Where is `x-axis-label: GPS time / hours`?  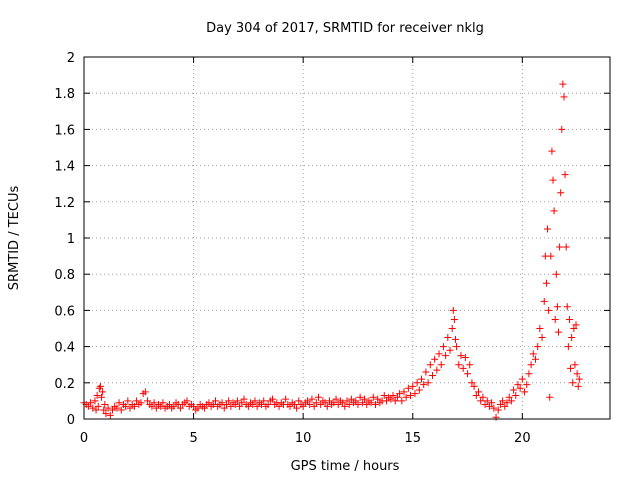
x-axis-label: GPS time / hours is located at coordinates (345, 466).